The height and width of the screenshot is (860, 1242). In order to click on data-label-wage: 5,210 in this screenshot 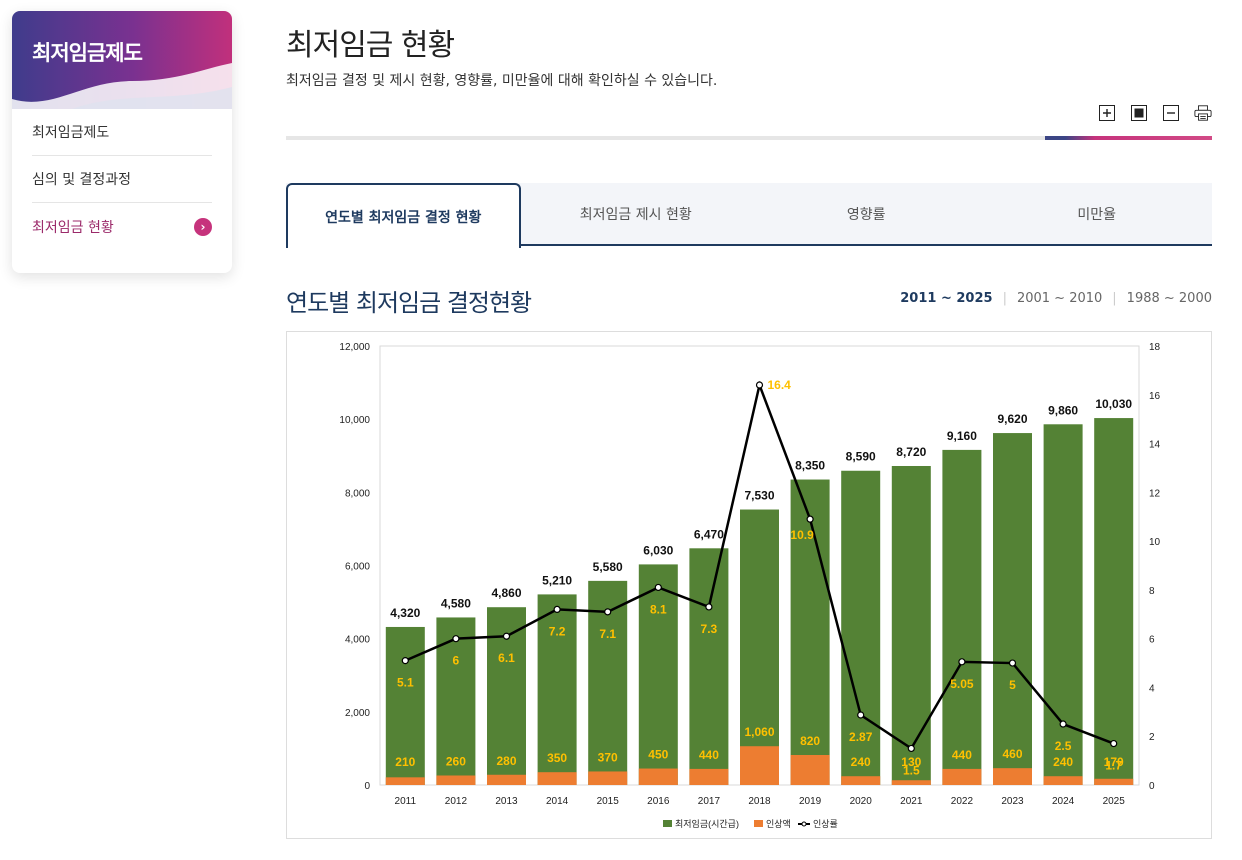, I will do `click(557, 580)`.